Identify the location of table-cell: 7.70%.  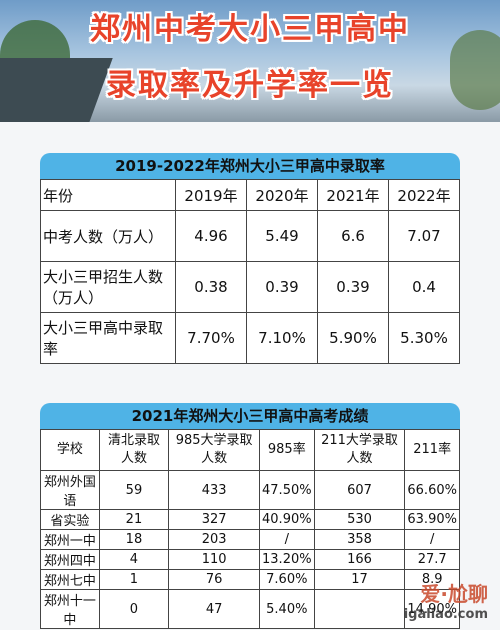
(211, 338).